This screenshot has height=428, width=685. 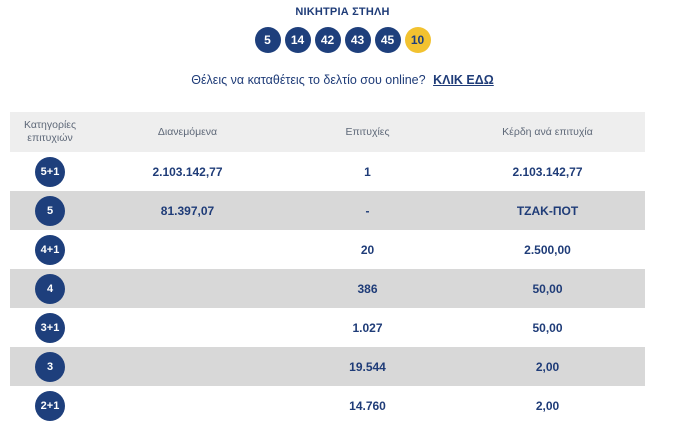 I want to click on category-badge: 2+1, so click(x=50, y=405).